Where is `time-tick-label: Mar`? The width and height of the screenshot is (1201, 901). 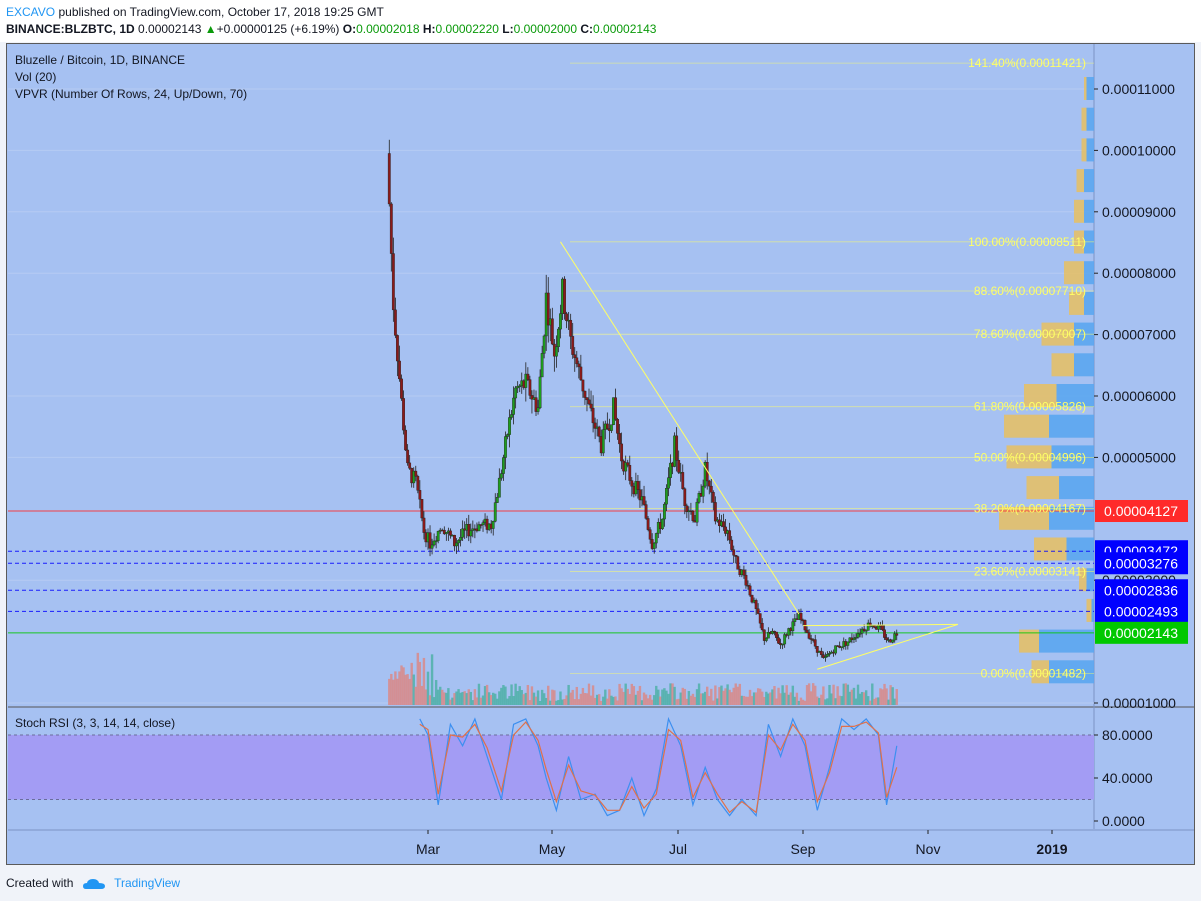 time-tick-label: Mar is located at coordinates (428, 849).